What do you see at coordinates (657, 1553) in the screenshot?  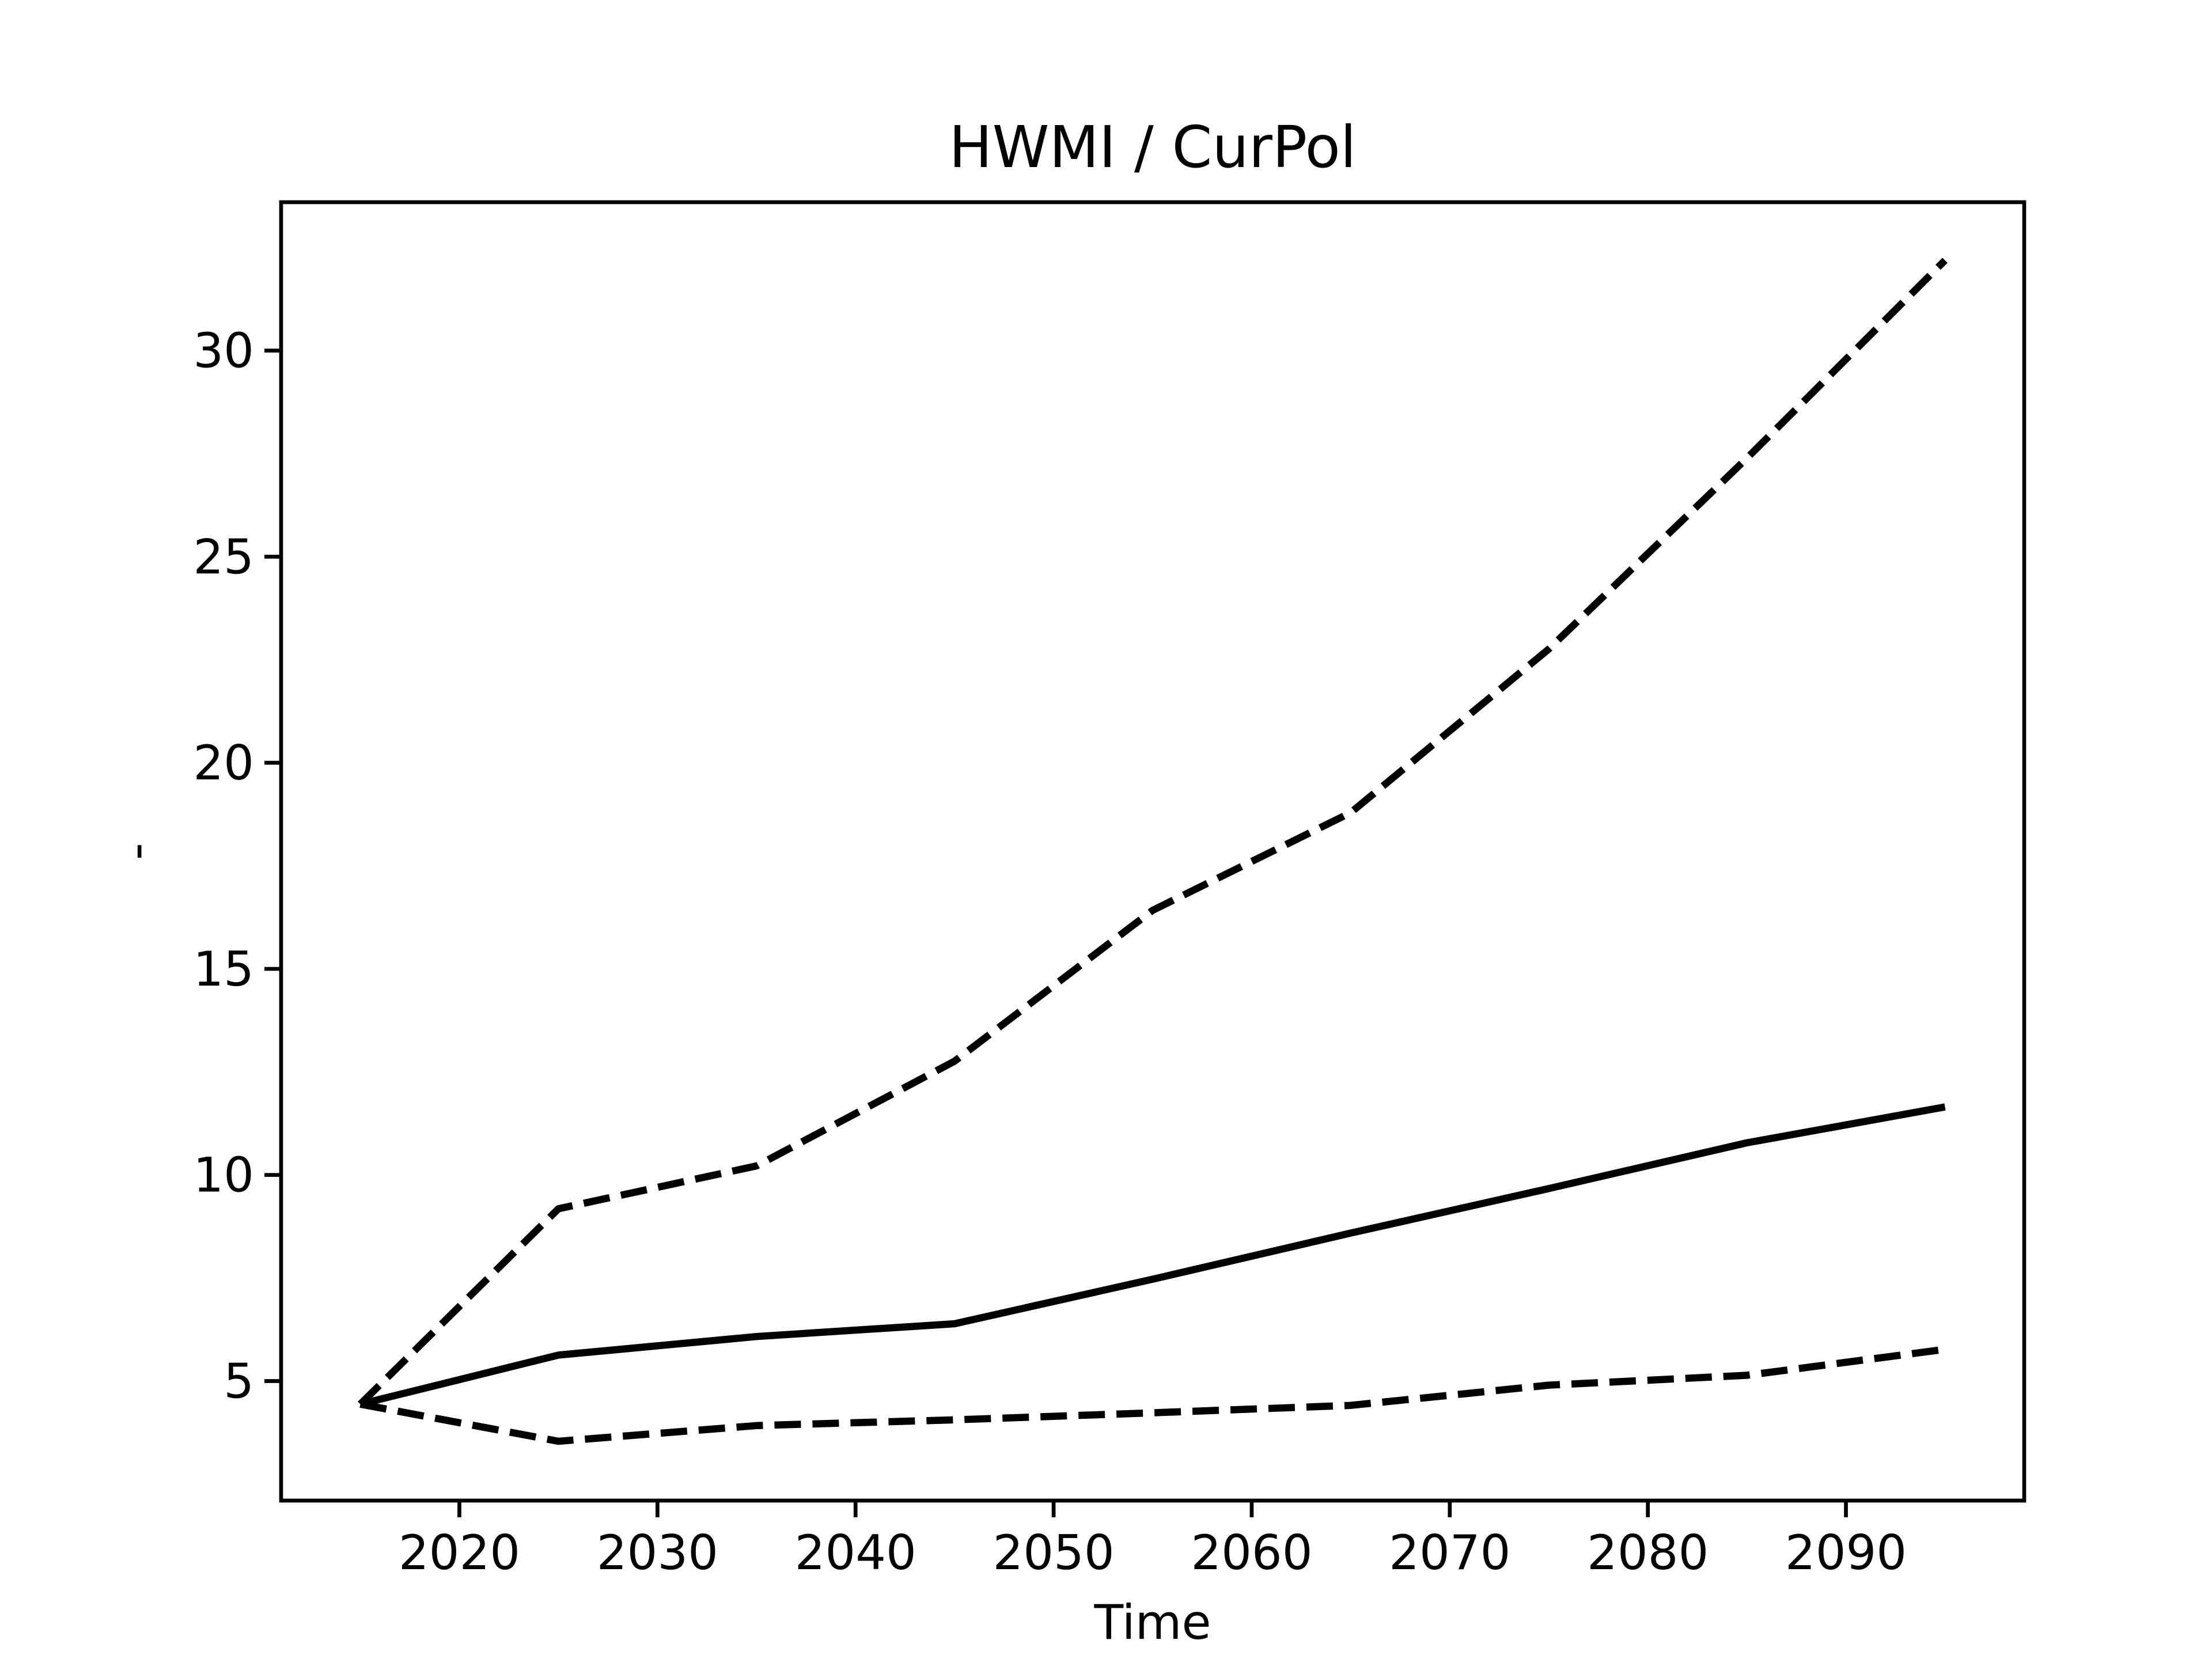 I see `x-tick-label: 2030` at bounding box center [657, 1553].